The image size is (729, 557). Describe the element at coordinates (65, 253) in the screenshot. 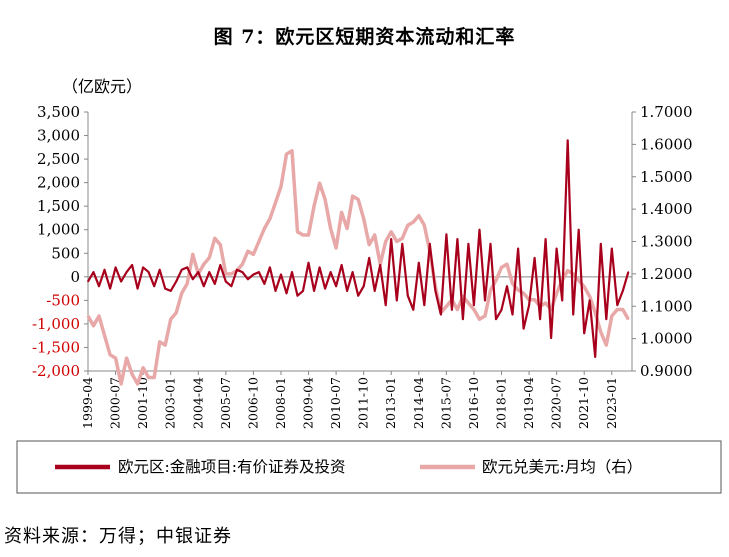

I see `left-tick-label: 500` at that location.